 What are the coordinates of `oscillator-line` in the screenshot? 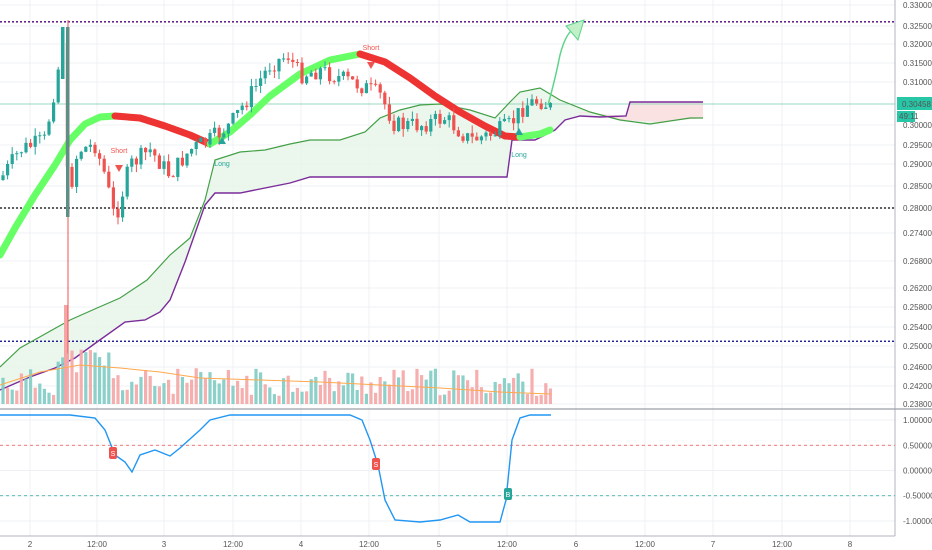 It's located at (275, 468).